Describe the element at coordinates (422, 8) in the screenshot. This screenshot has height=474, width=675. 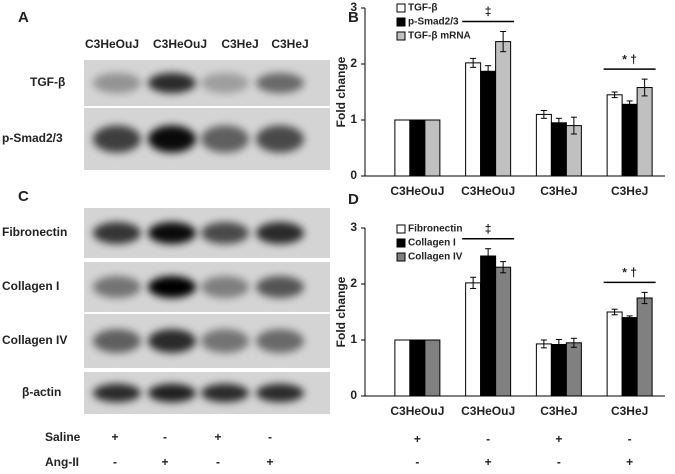
I see `legend-label: TGF-β` at that location.